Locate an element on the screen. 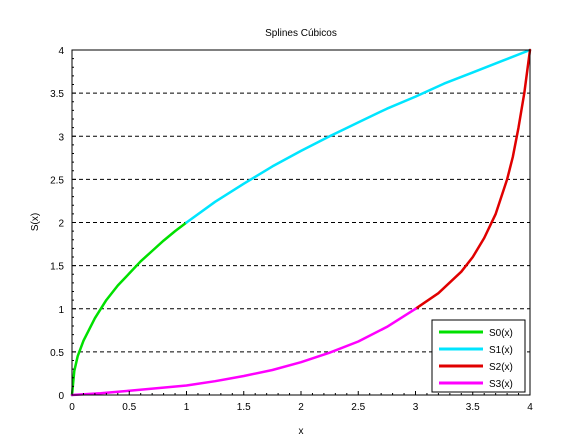 The height and width of the screenshot is (444, 580). x-tick-label: 3 is located at coordinates (416, 407).